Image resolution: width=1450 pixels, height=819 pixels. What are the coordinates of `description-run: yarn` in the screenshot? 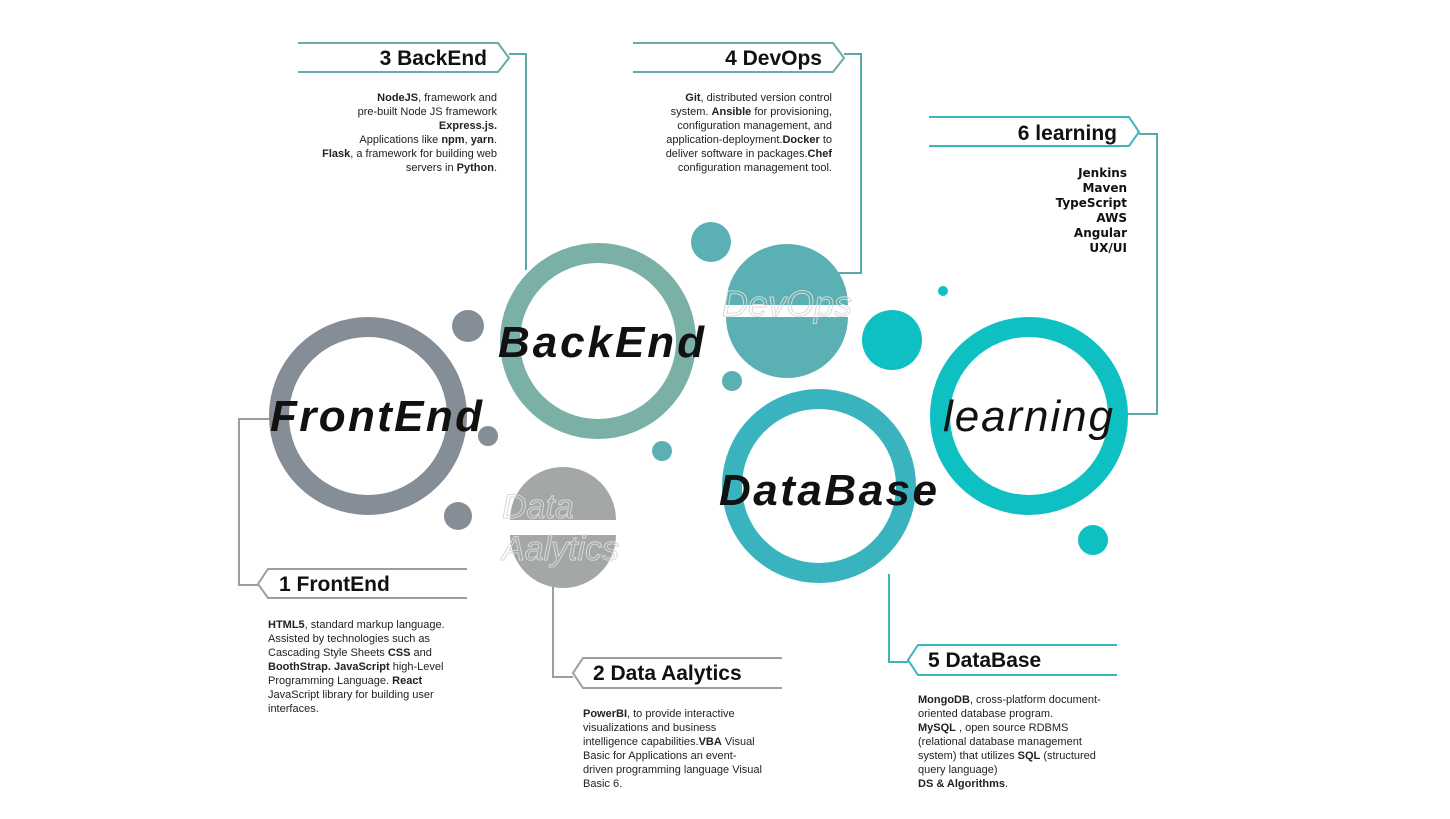 It's located at (482, 140).